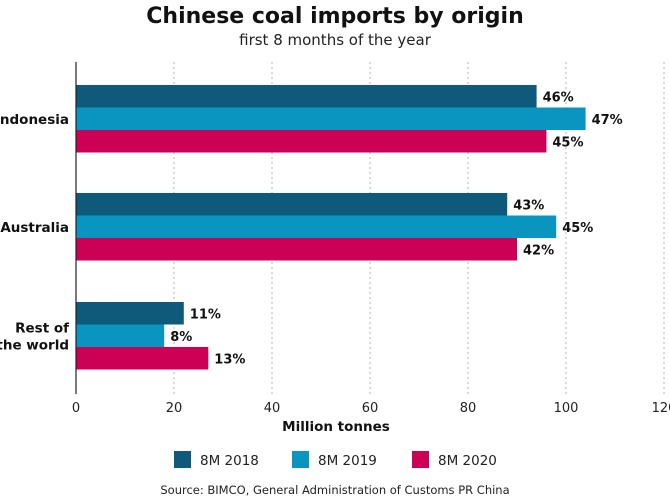 The image size is (670, 498). Describe the element at coordinates (468, 408) in the screenshot. I see `x-tick-label: 80` at that location.